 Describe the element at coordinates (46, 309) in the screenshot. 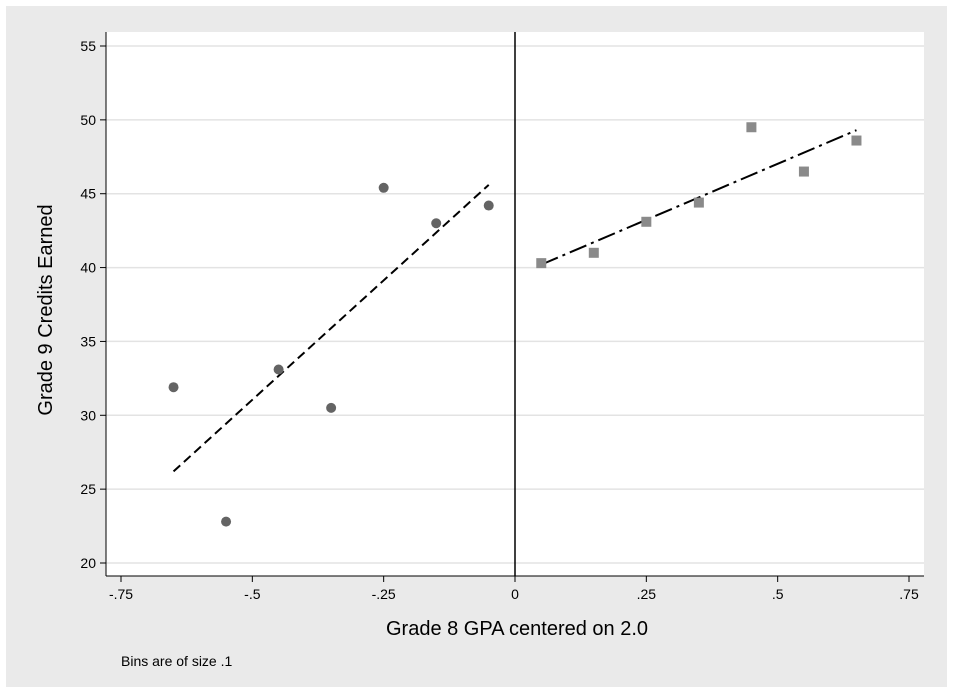

I see `y-axis-label: Grade 9 Credits Earned` at that location.